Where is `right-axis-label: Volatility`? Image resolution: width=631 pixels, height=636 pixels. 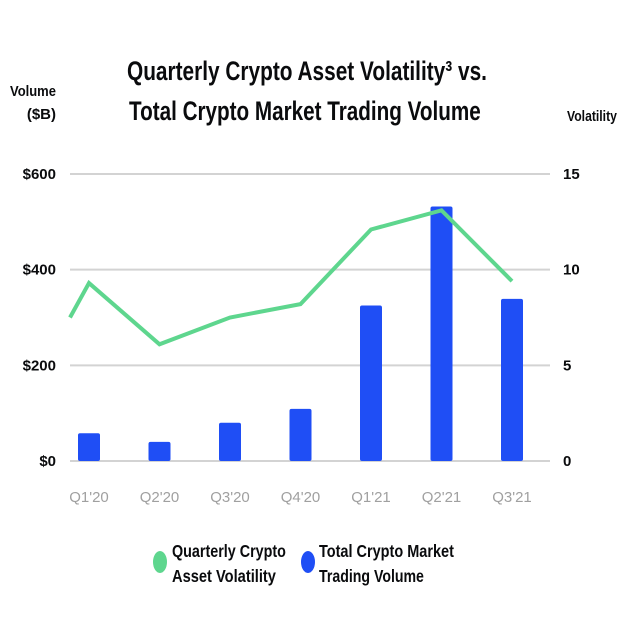
right-axis-label: Volatility is located at coordinates (592, 116).